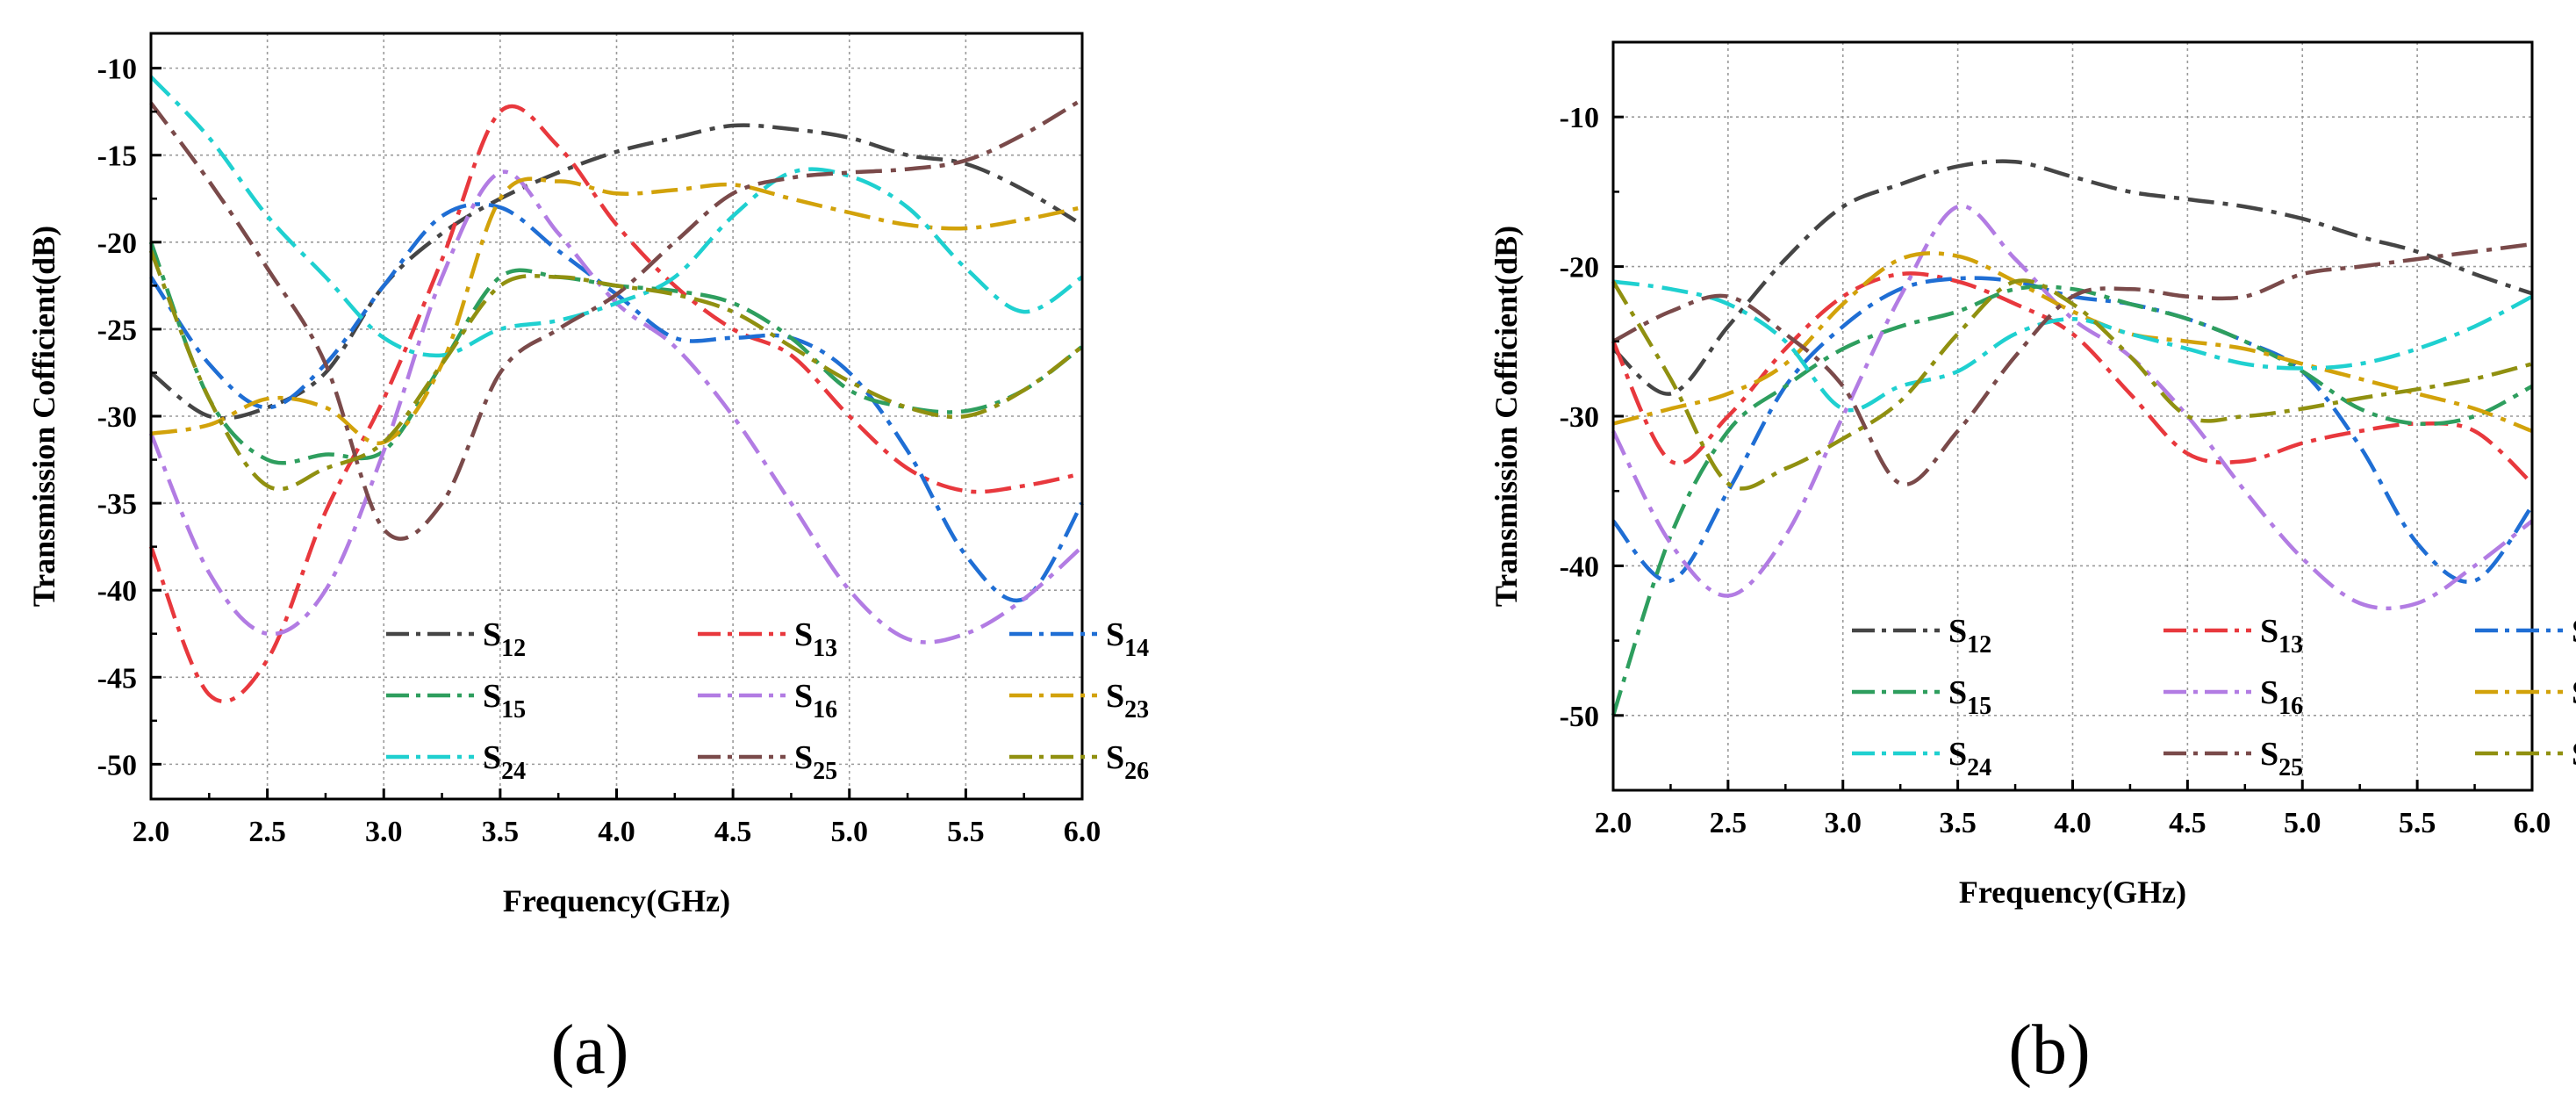 Image resolution: width=2576 pixels, height=1116 pixels. What do you see at coordinates (590, 1050) in the screenshot?
I see `panel-label: (a)` at bounding box center [590, 1050].